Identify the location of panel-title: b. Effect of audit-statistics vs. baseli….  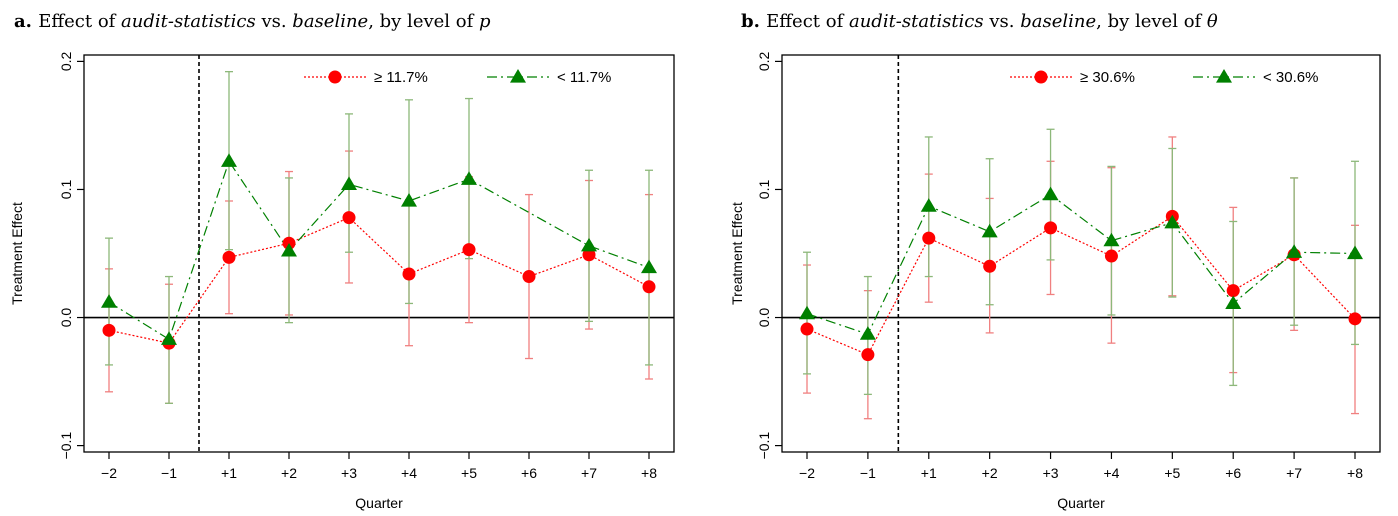
(979, 21).